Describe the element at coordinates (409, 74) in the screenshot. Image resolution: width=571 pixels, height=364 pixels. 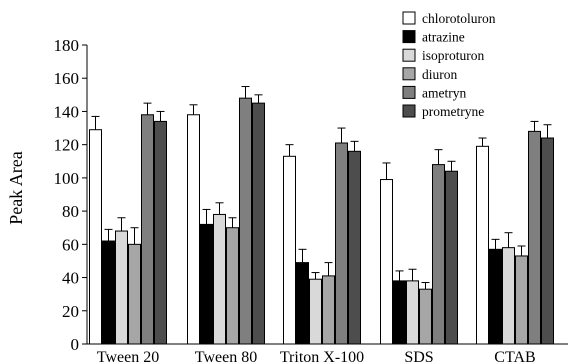
I see `legend-swatch-diuron` at that location.